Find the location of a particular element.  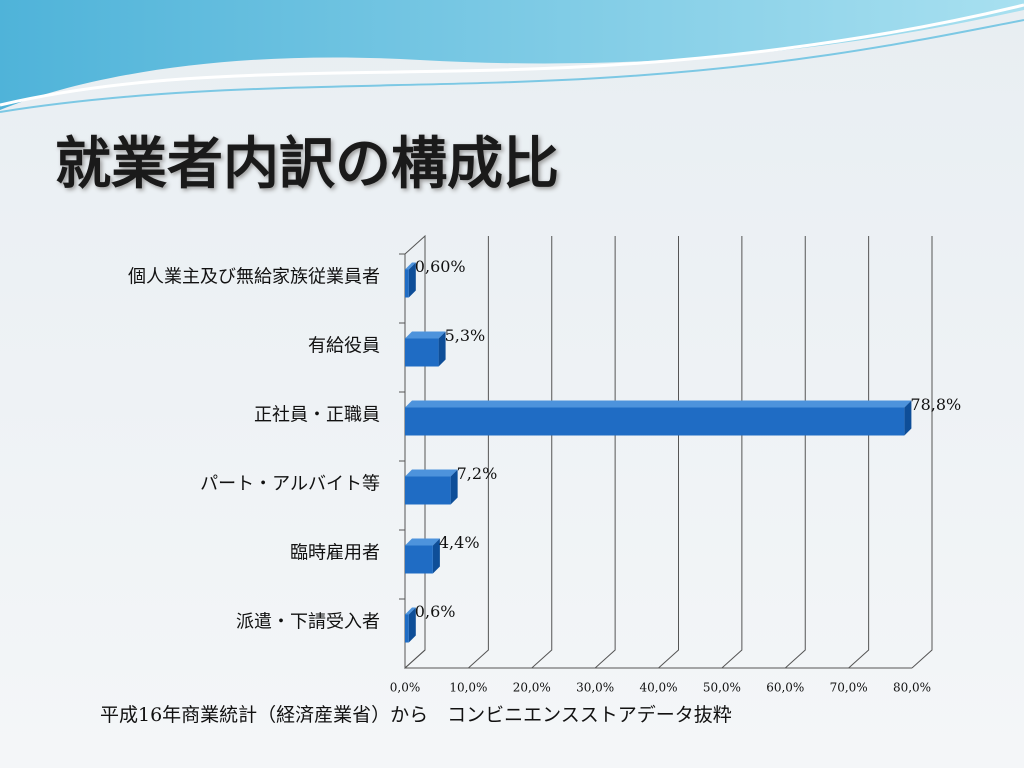

x-tick-label: 10,0% is located at coordinates (468, 688).